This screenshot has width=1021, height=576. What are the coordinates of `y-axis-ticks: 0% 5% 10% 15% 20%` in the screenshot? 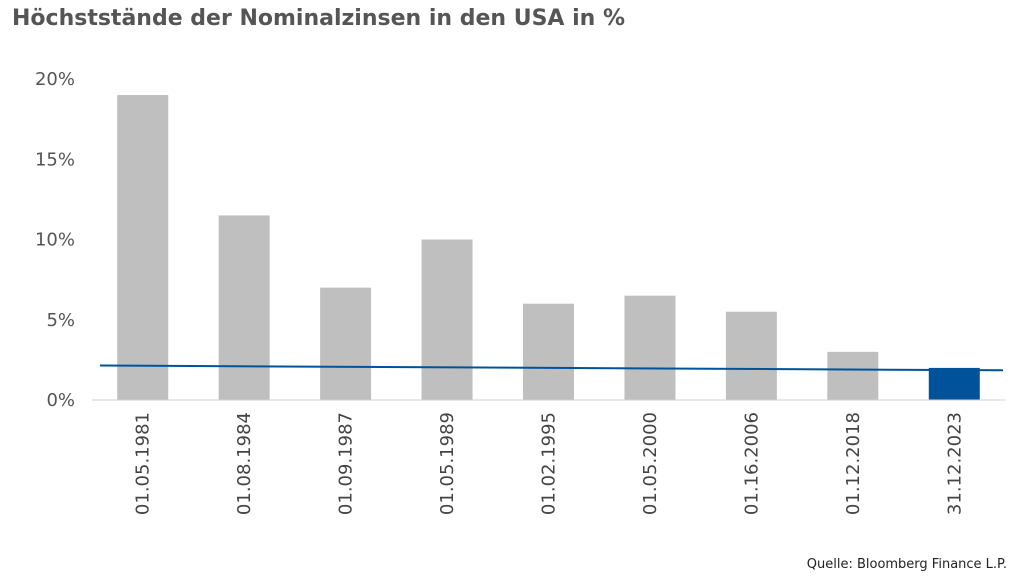 It's located at (55, 240).